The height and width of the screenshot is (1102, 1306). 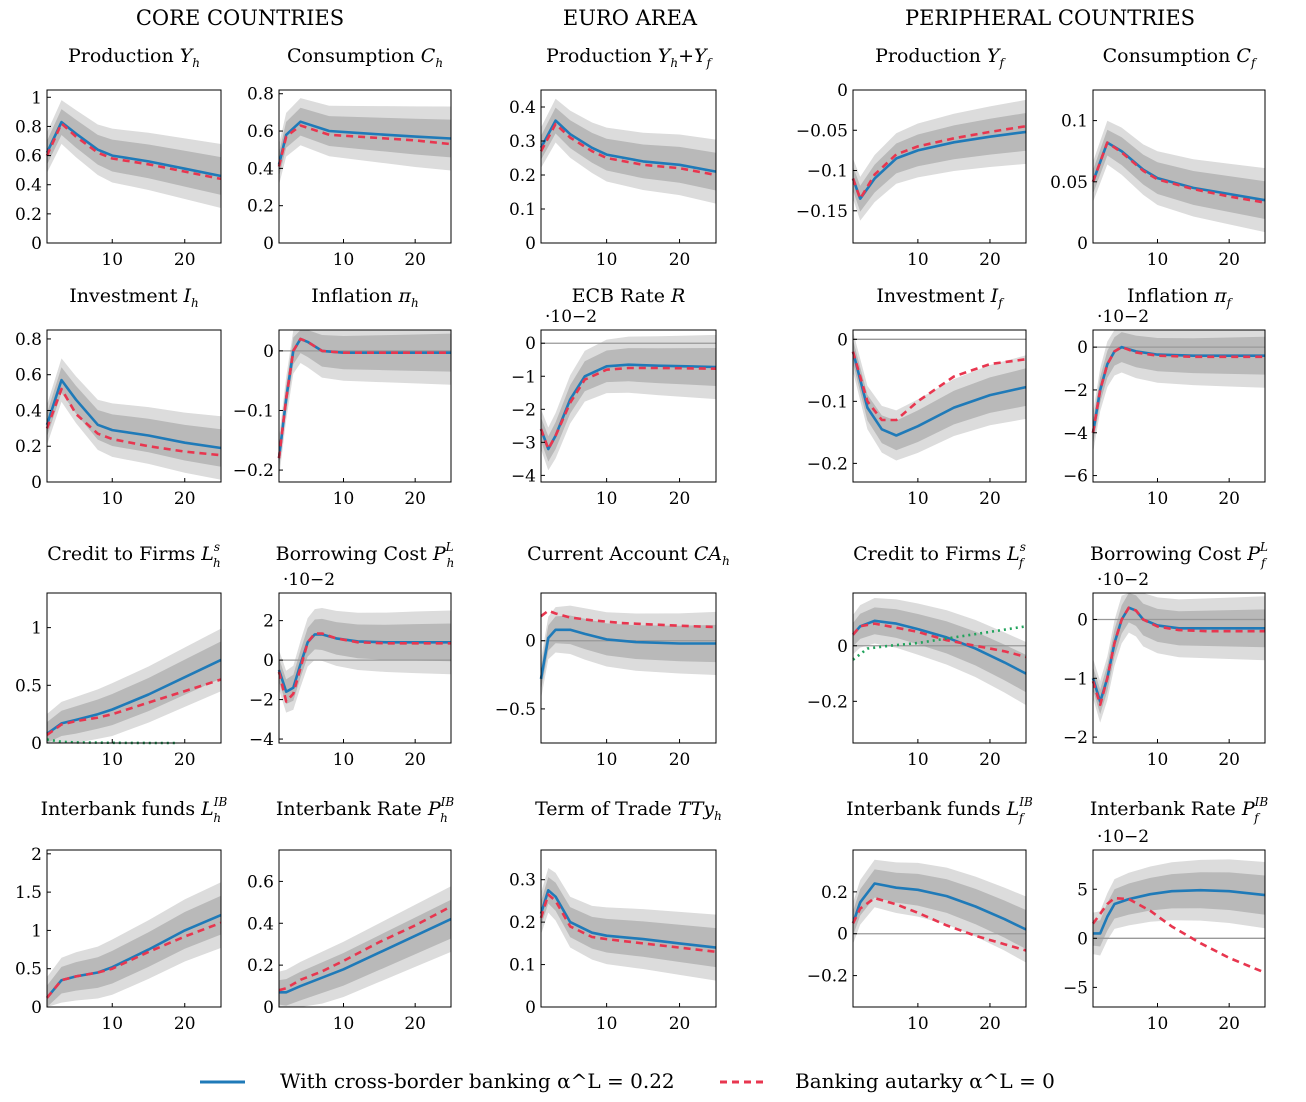 What do you see at coordinates (134, 57) in the screenshot?
I see `chart-title: Production Yh` at bounding box center [134, 57].